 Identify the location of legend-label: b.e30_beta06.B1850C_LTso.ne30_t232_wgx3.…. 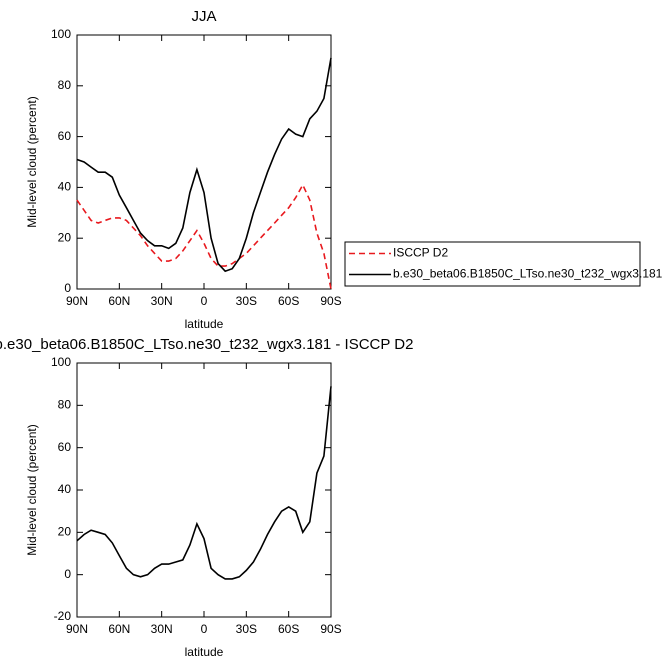
(528, 274).